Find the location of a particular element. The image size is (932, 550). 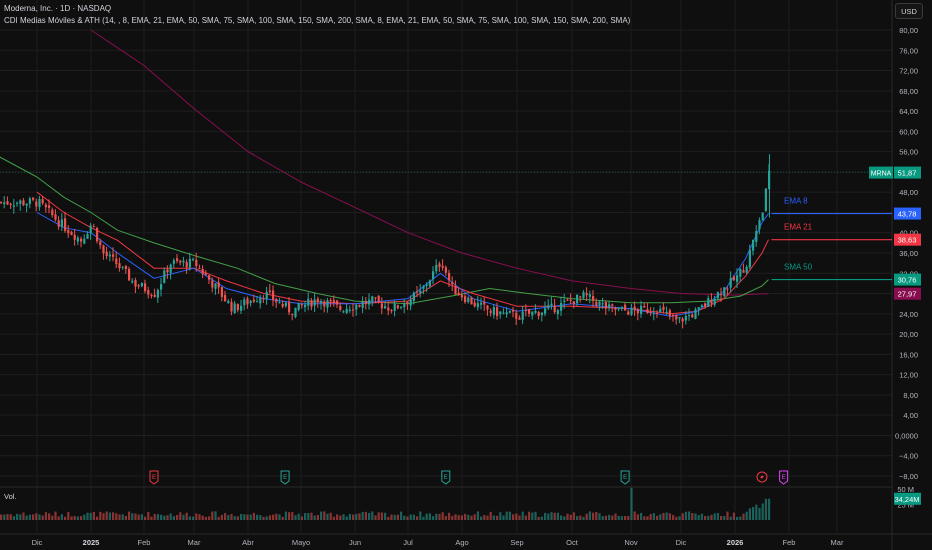

x-tick-label: Ago is located at coordinates (461, 542).